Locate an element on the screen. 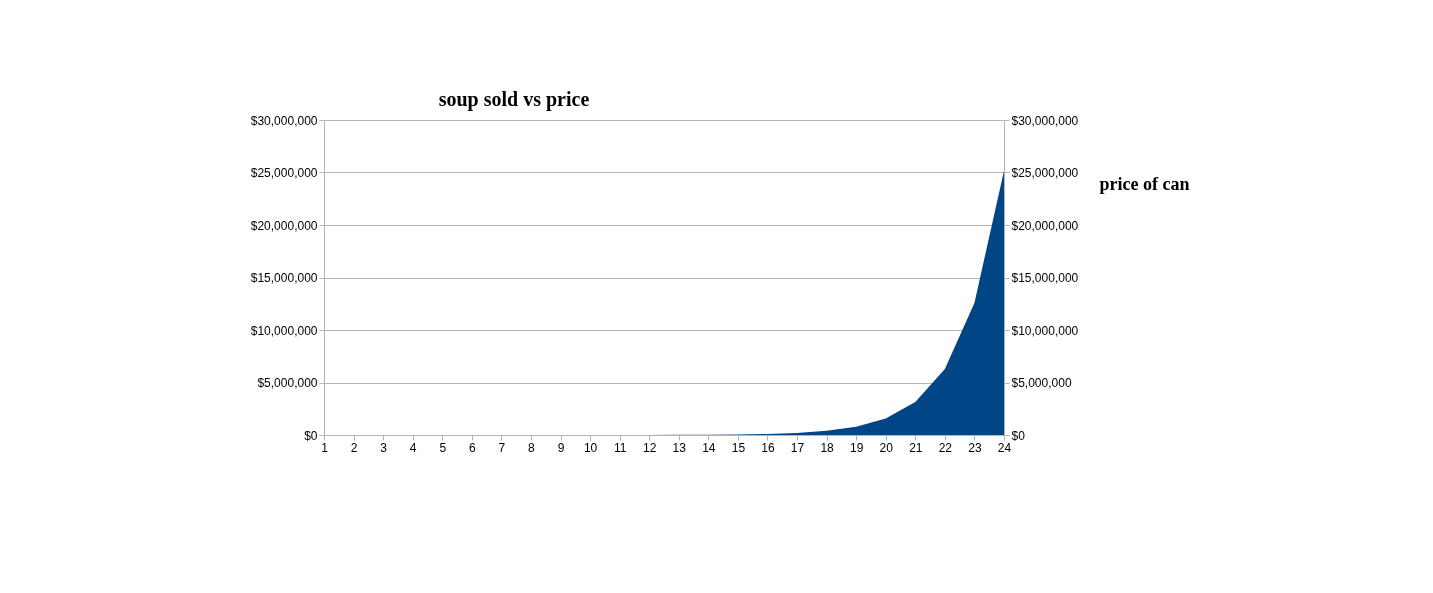 The height and width of the screenshot is (593, 1433). x-tick-label: 9 is located at coordinates (561, 447).